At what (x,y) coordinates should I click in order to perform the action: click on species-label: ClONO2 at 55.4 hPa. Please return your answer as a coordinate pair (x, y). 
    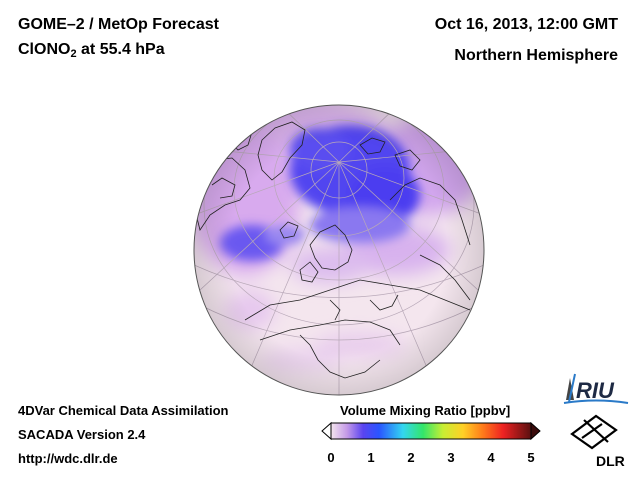
    Looking at the image, I should click on (91, 50).